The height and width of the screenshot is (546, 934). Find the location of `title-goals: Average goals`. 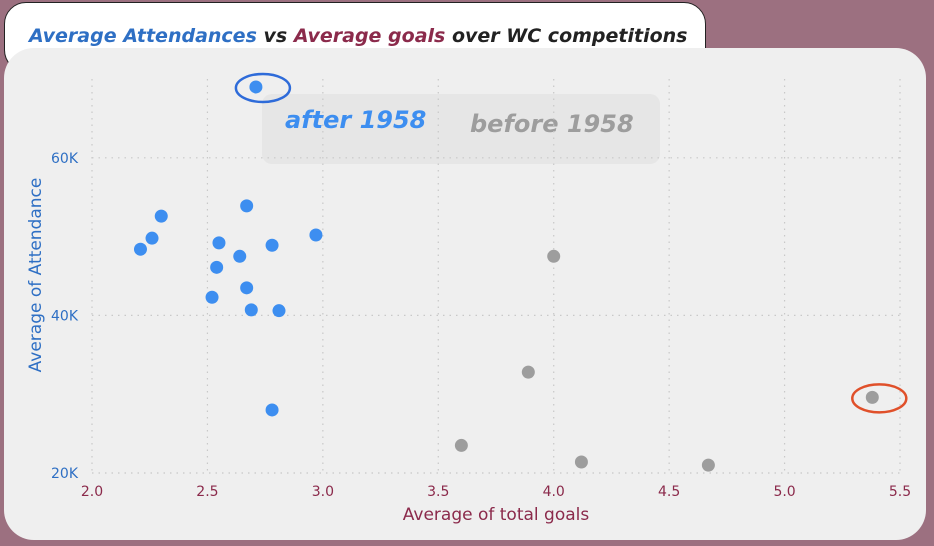

title-goals: Average goals is located at coordinates (369, 36).